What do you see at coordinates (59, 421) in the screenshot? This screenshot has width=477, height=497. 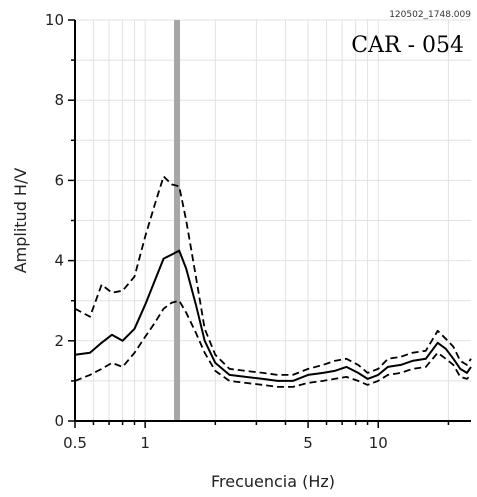 I see `y-tick-label: 0` at bounding box center [59, 421].